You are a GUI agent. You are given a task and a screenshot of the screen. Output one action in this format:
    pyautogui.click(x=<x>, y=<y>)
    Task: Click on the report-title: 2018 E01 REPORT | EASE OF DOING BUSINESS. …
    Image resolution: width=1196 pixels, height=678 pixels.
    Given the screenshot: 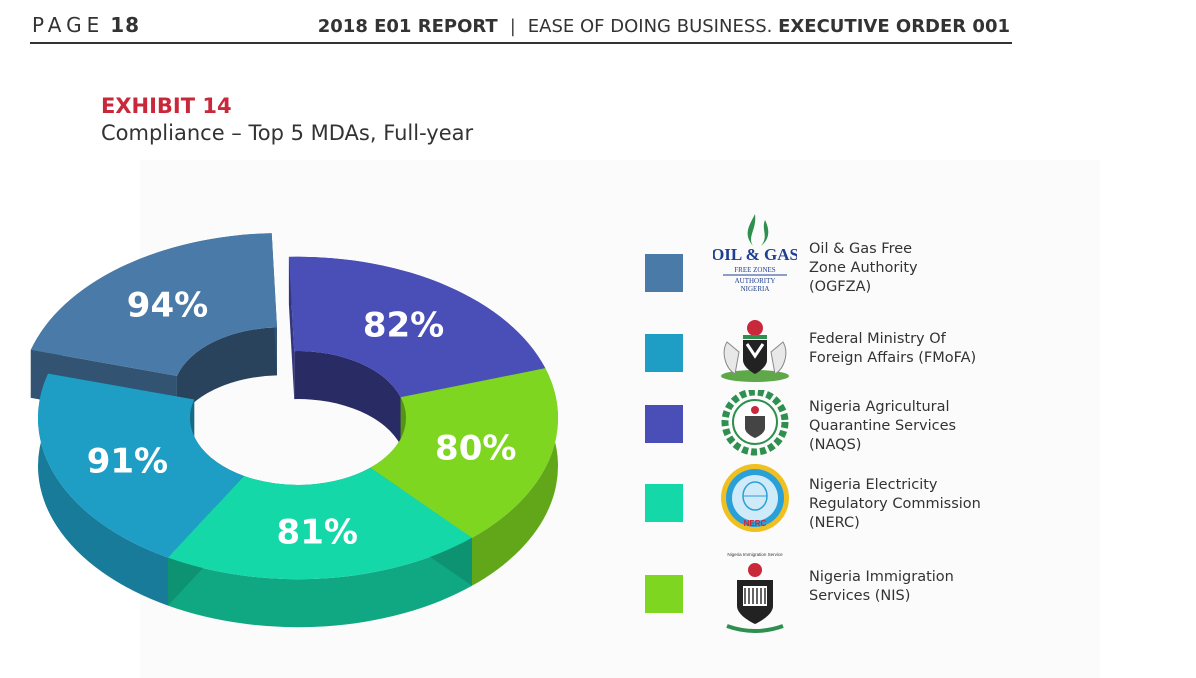 What is the action you would take?
    pyautogui.click(x=664, y=26)
    